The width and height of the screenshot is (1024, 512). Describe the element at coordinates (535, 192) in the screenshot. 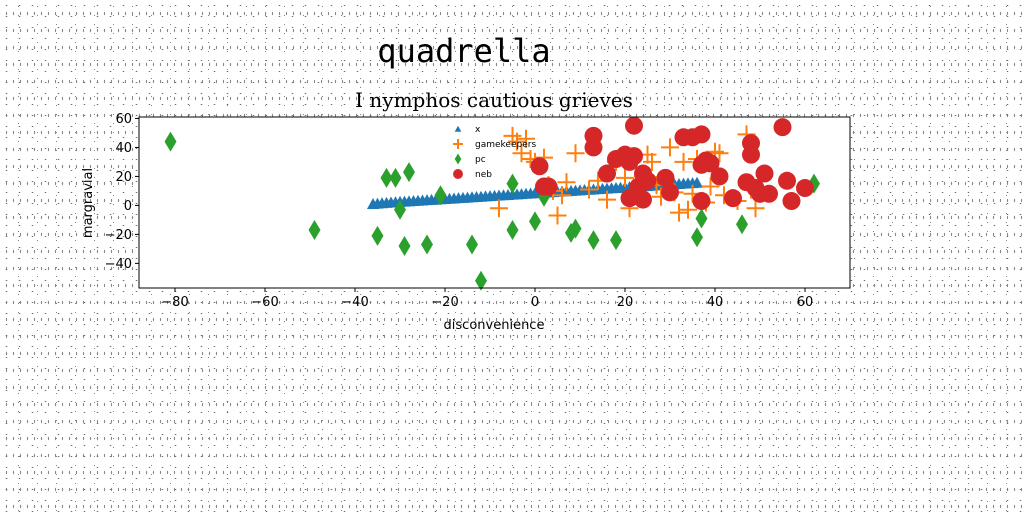

I see `series-x` at that location.